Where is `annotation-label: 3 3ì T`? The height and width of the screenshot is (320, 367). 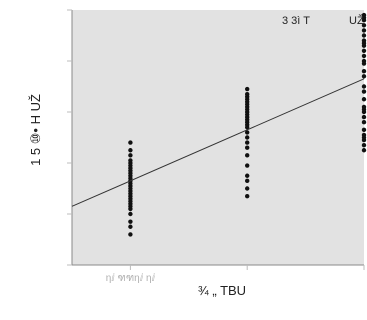
annotation-label: 3 3ì T is located at coordinates (296, 21).